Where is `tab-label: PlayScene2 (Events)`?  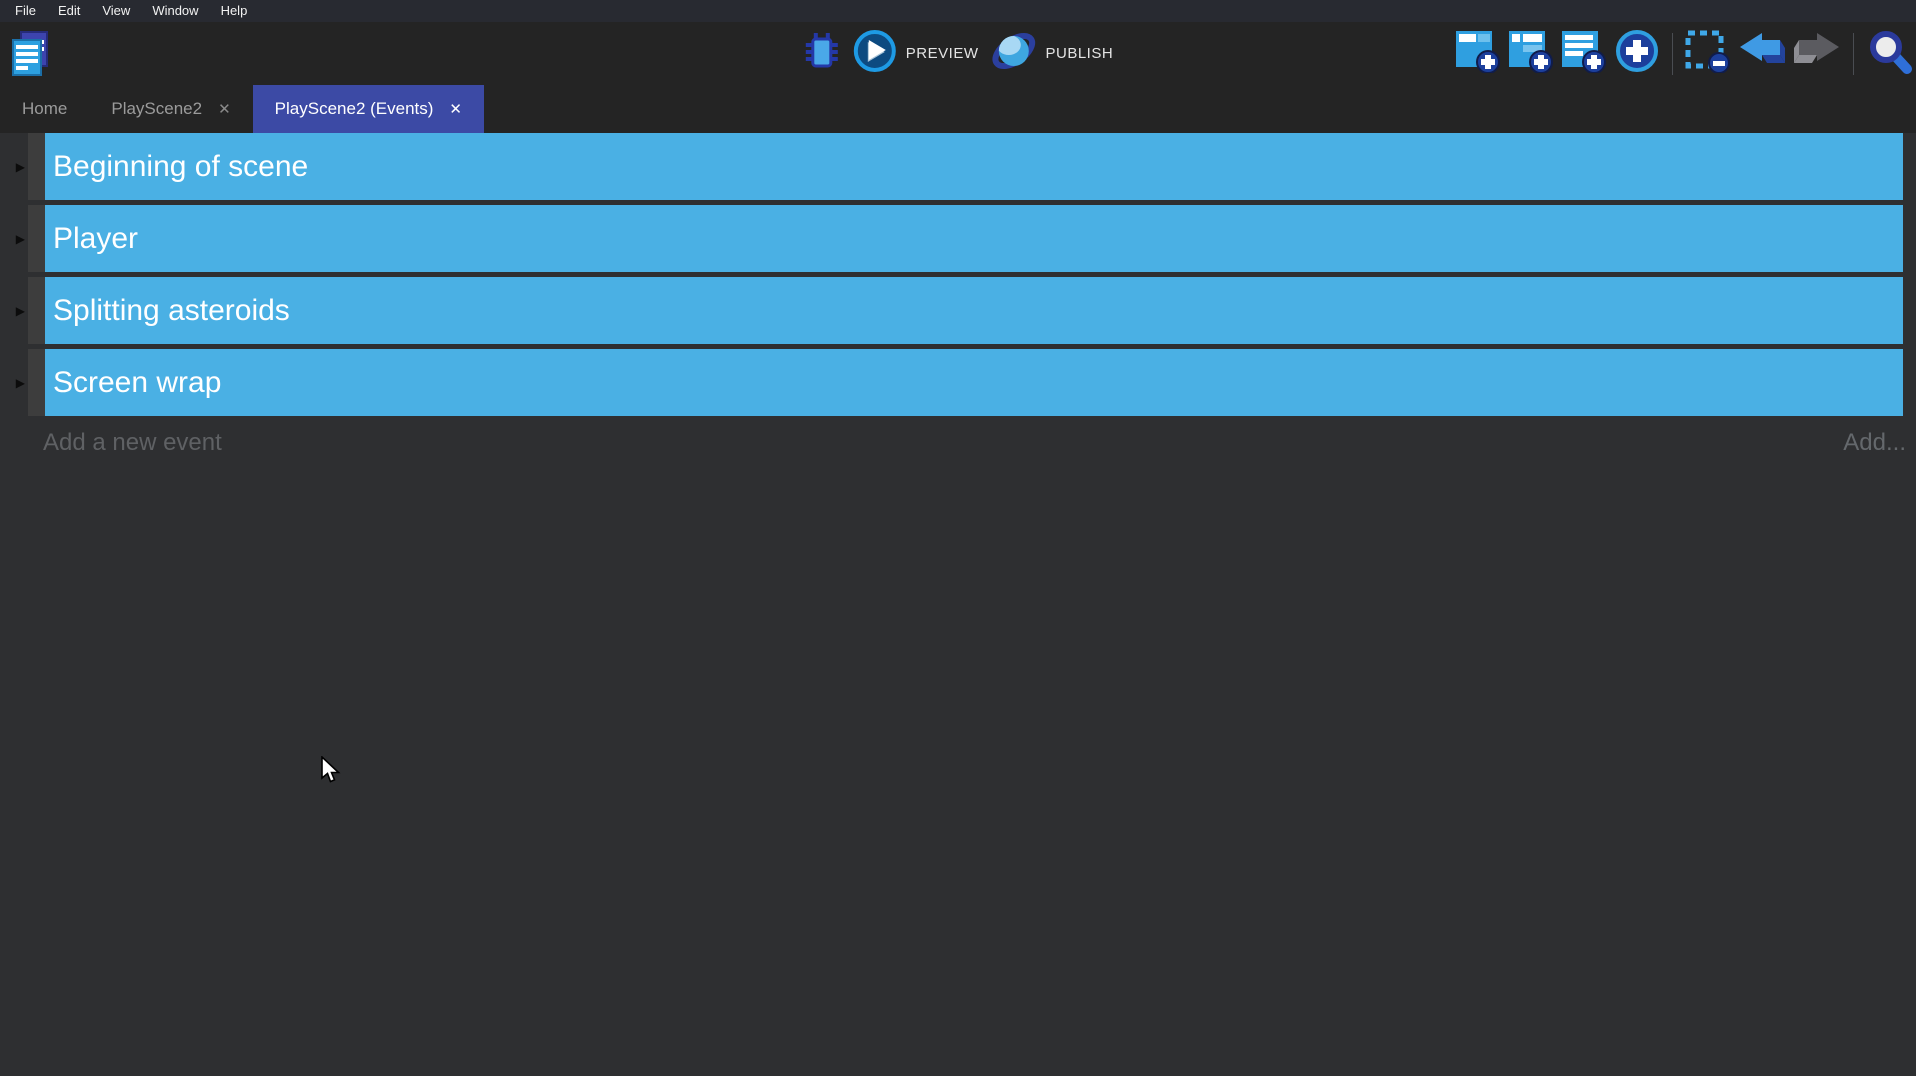
tab-label: PlayScene2 (Events) is located at coordinates (354, 108).